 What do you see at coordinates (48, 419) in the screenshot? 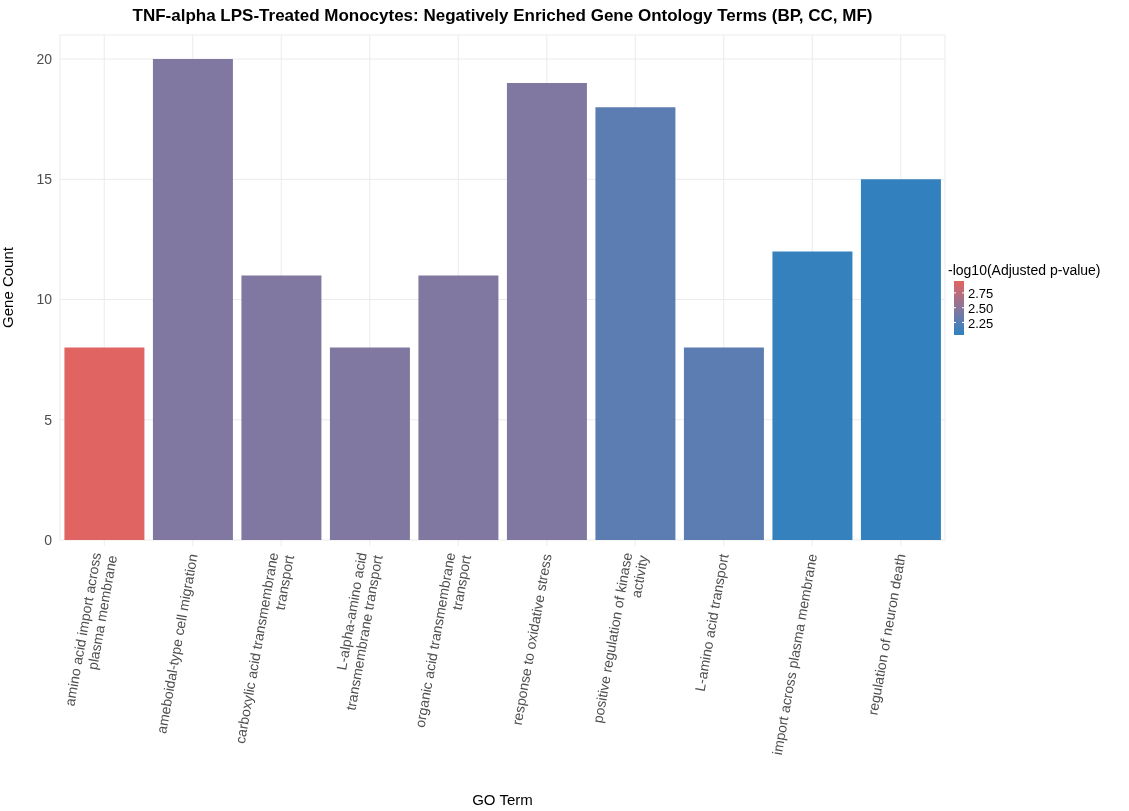
I see `y-tick-label: 5` at bounding box center [48, 419].